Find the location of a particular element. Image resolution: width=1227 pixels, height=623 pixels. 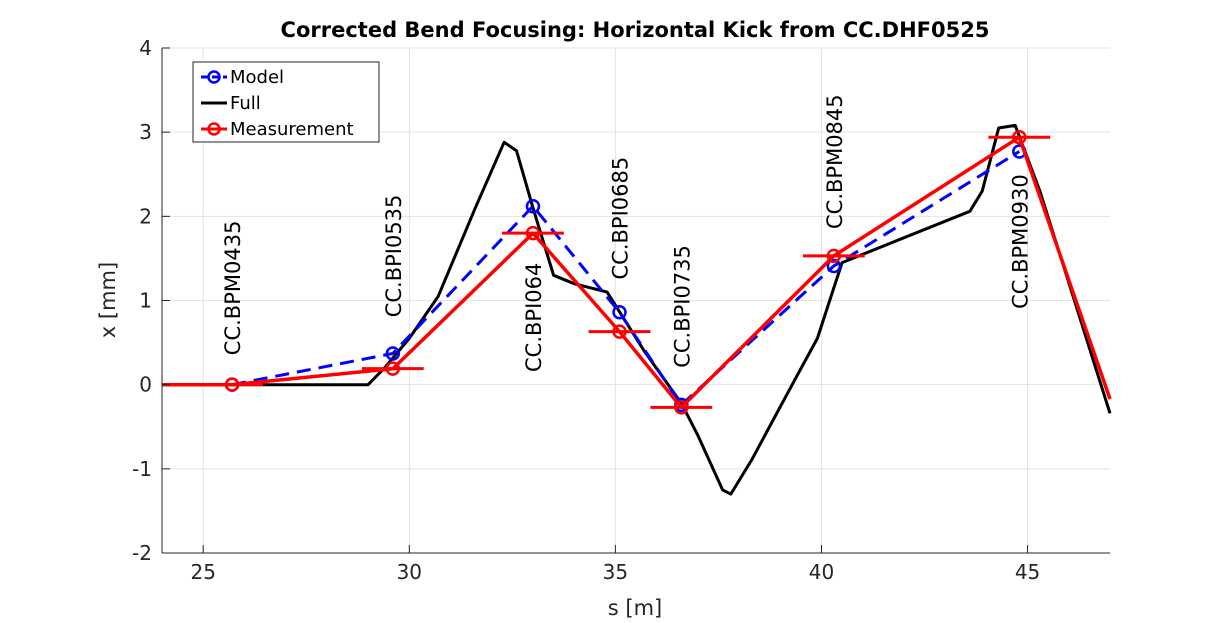

legend-label: Measurement is located at coordinates (292, 129).